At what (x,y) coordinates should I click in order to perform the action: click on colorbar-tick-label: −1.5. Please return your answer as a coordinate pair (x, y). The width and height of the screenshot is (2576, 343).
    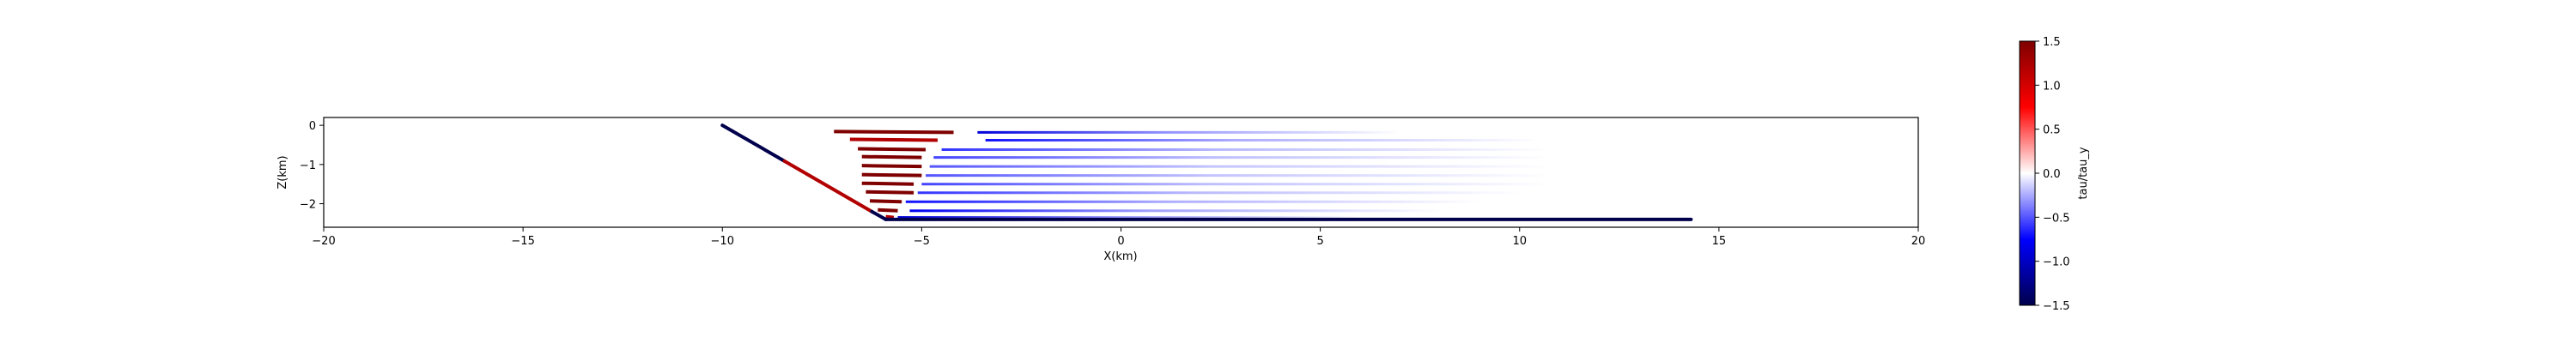
    Looking at the image, I should click on (2056, 306).